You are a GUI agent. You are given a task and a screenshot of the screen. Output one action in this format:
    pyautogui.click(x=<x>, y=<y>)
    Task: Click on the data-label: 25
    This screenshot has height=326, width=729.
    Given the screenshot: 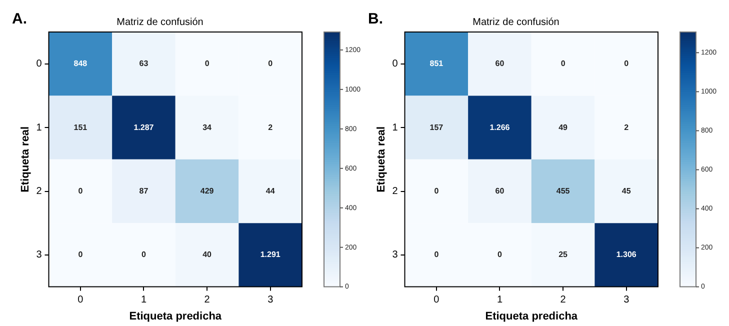 What is the action you would take?
    pyautogui.click(x=563, y=255)
    